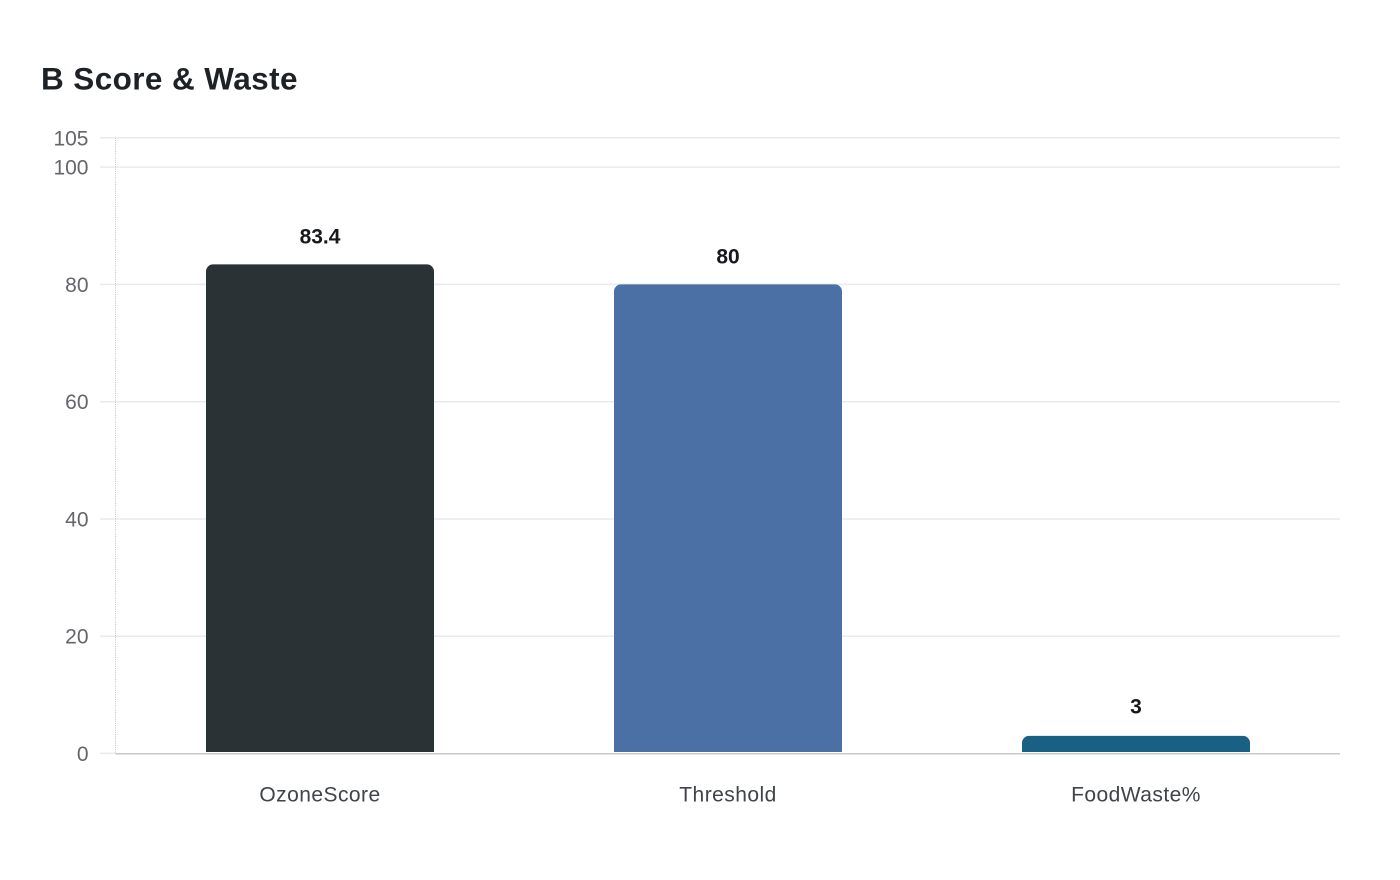 The height and width of the screenshot is (880, 1400). Describe the element at coordinates (1136, 707) in the screenshot. I see `svg-text: 3` at that location.